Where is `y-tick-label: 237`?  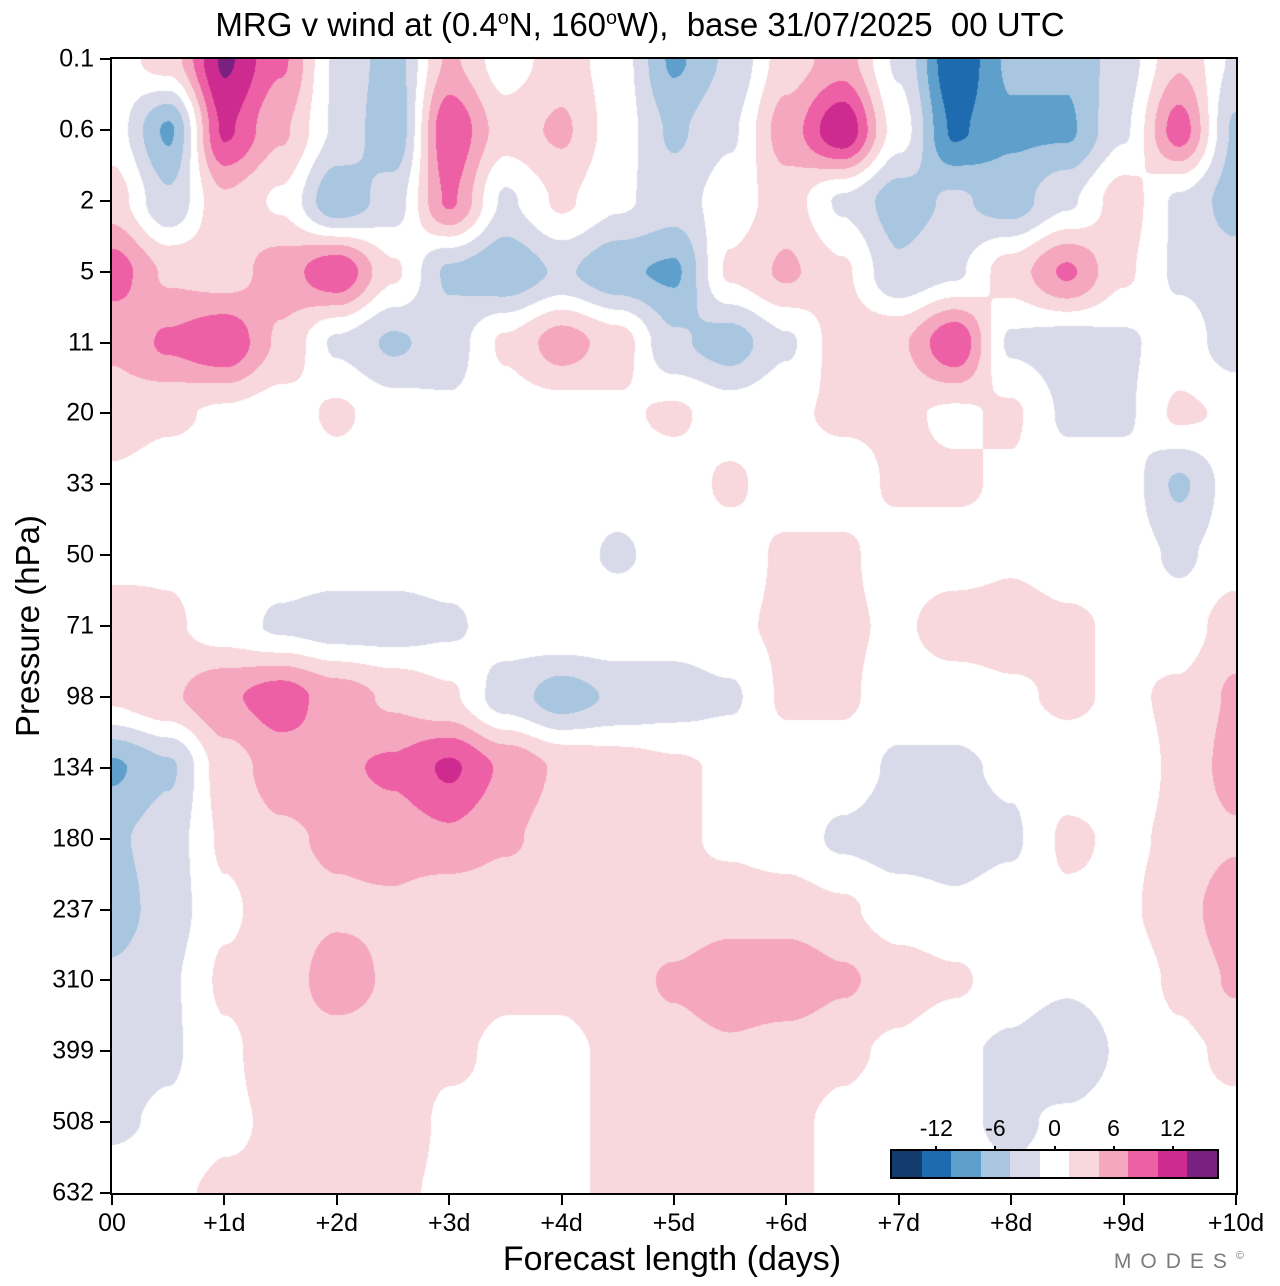
y-tick-label: 237 is located at coordinates (73, 909).